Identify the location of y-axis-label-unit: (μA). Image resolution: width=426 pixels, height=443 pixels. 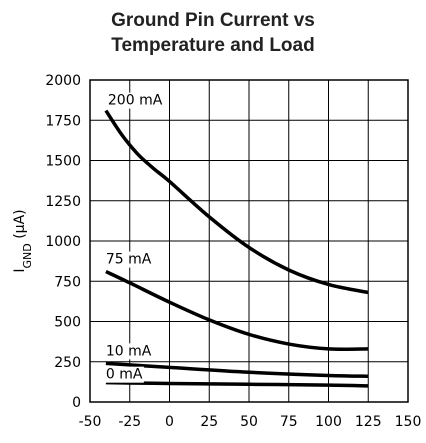
(20, 226).